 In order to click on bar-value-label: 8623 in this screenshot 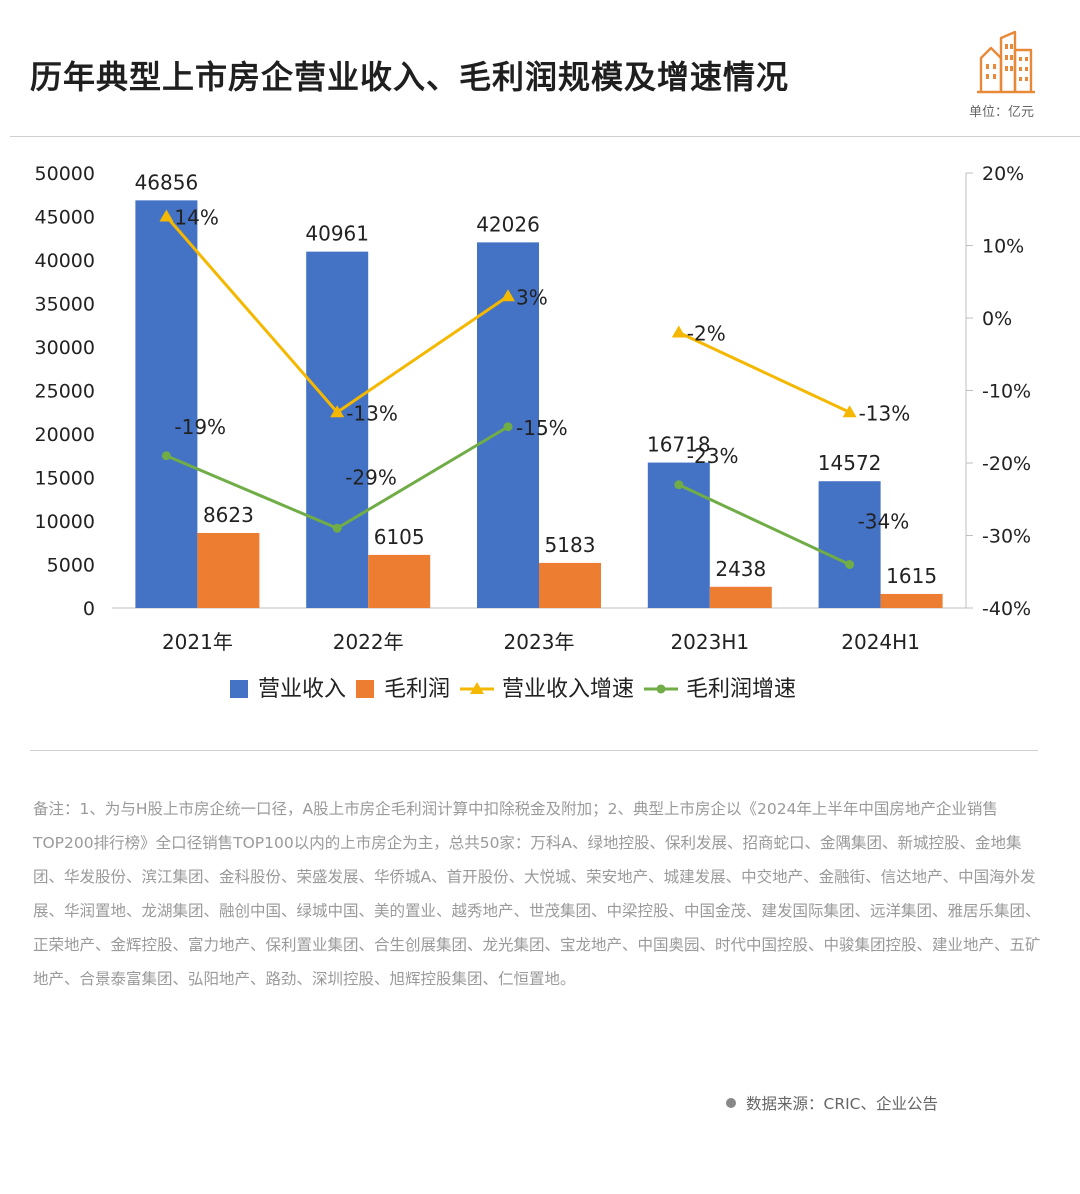, I will do `click(228, 515)`.